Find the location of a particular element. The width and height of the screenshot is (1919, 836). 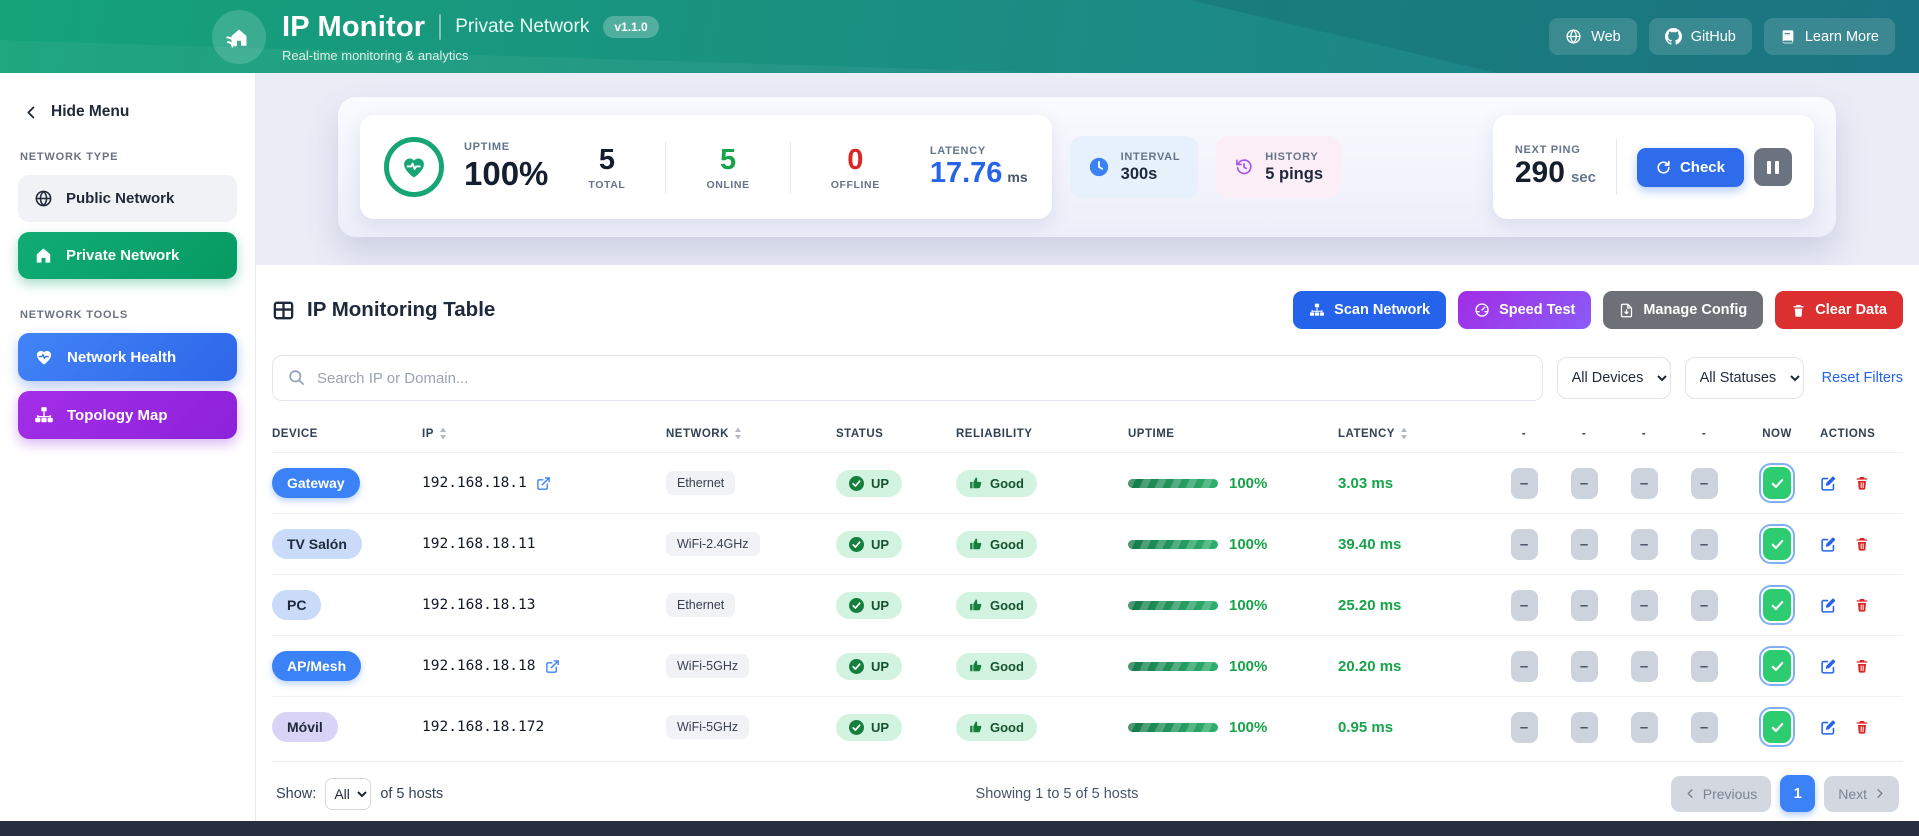

page-size-select: All is located at coordinates (348, 793).